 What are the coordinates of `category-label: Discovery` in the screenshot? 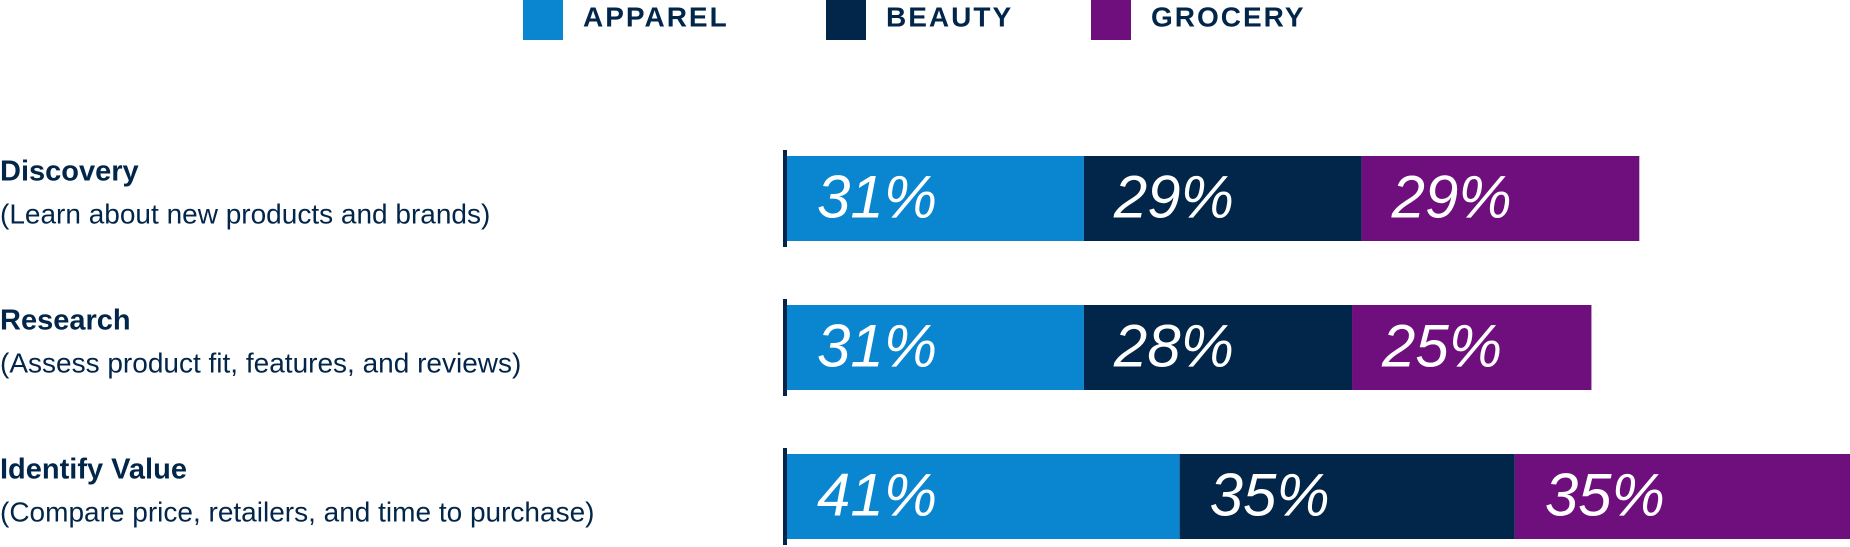 It's located at (69, 172).